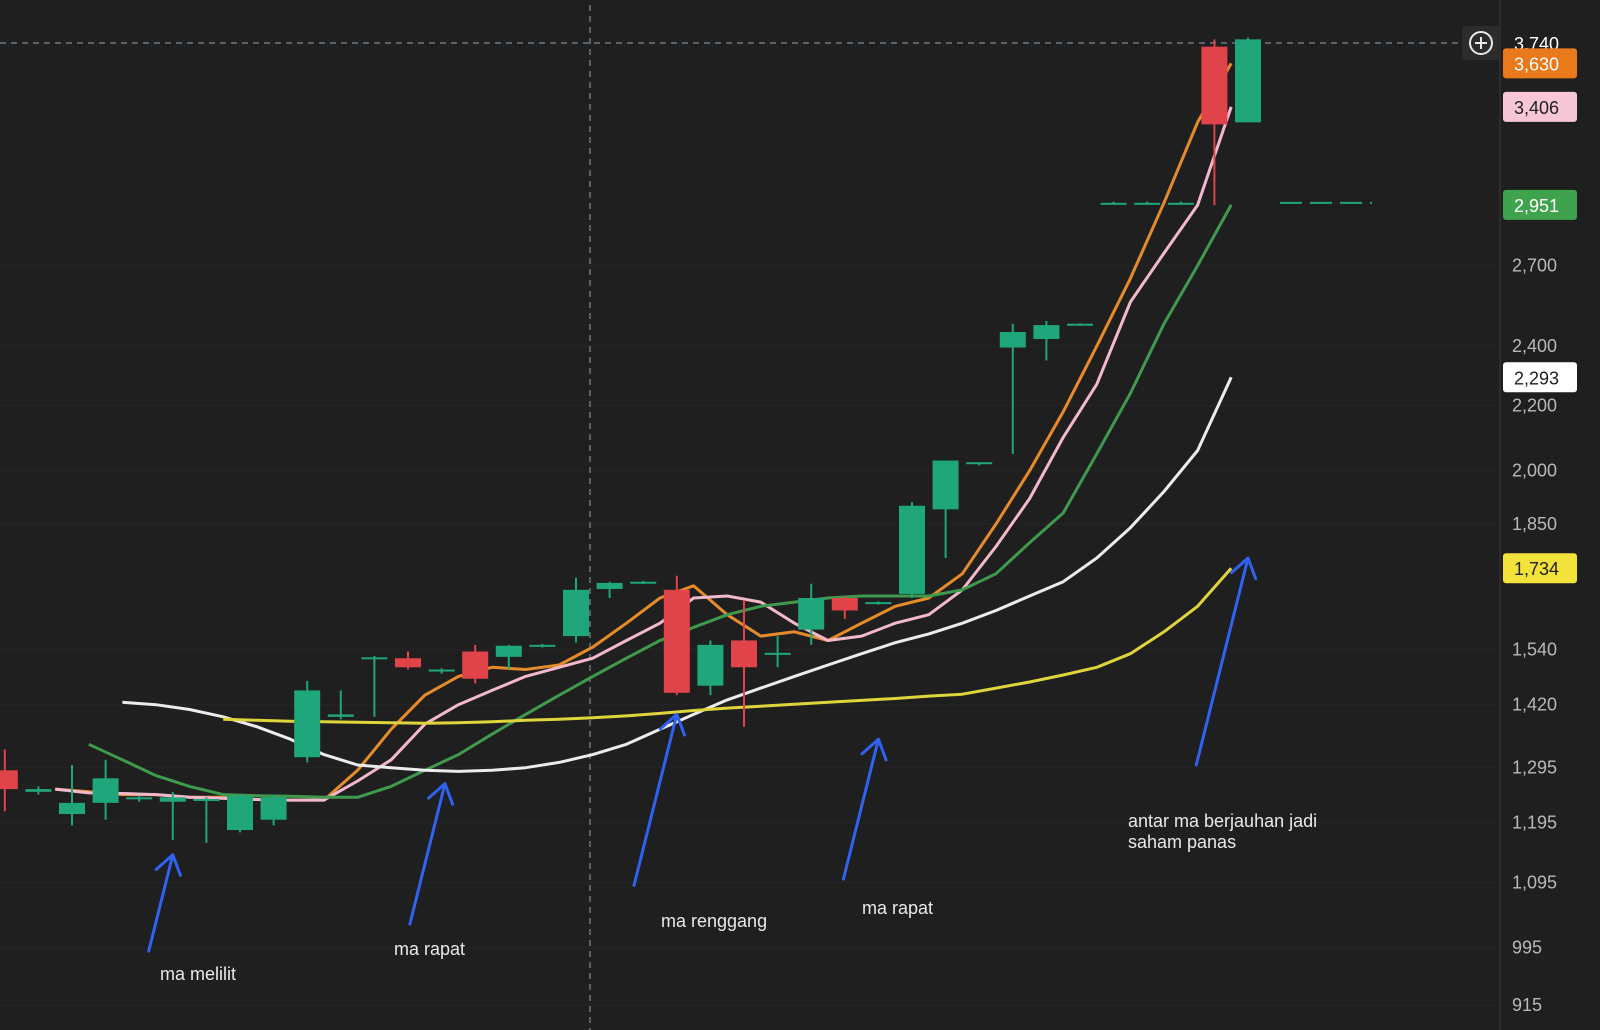  Describe the element at coordinates (1182, 842) in the screenshot. I see `annotation-label: saham panas` at that location.